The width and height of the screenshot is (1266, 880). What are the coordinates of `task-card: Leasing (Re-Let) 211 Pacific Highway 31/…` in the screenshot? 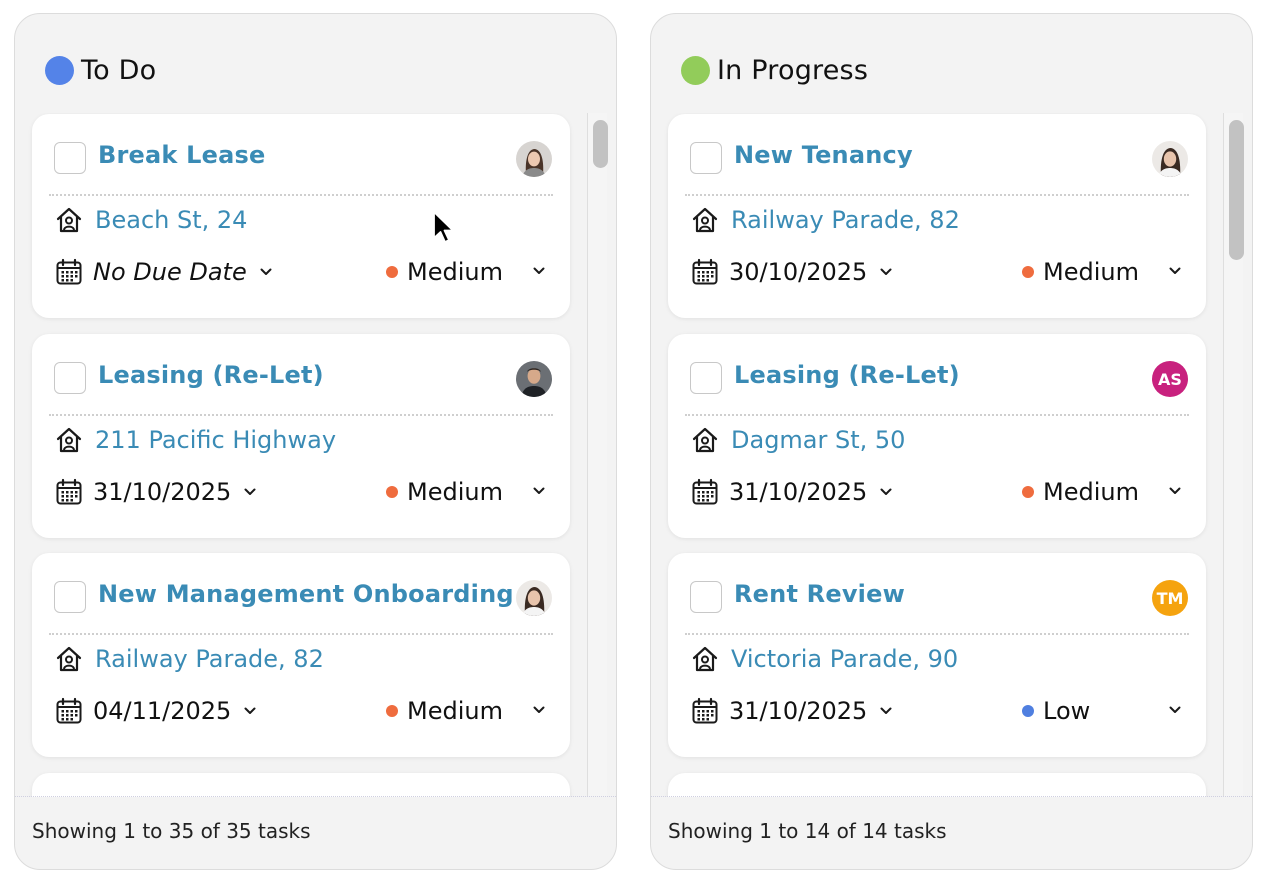 It's located at (301, 436).